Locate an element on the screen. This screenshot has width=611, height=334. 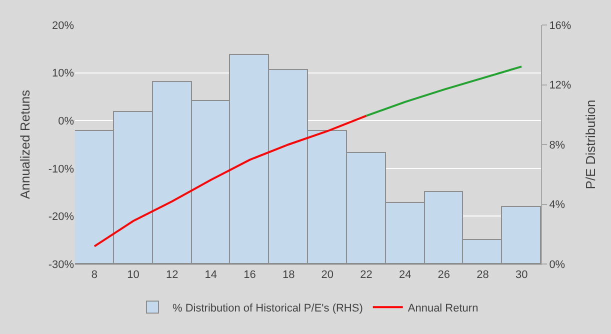
legend-label: % Distribution of Historical P/E's (RHS) is located at coordinates (267, 308).